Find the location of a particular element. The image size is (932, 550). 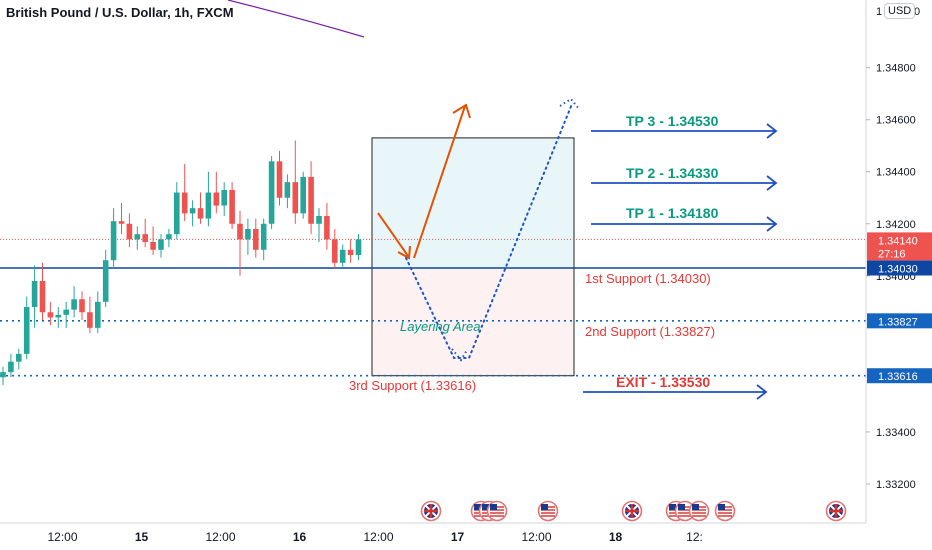

layering-area-box is located at coordinates (473, 322).